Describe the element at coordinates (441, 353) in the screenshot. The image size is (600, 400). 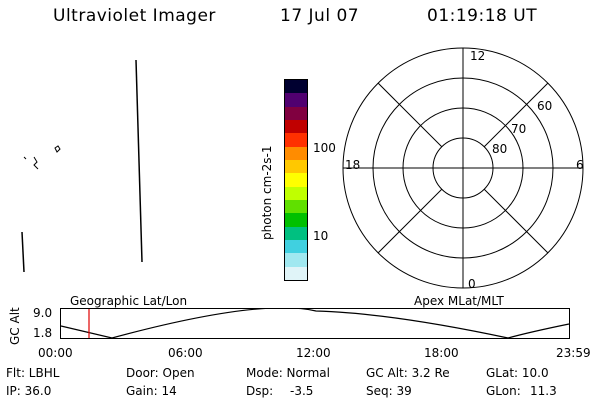
I see `timeline-tick-3: 18:00` at that location.